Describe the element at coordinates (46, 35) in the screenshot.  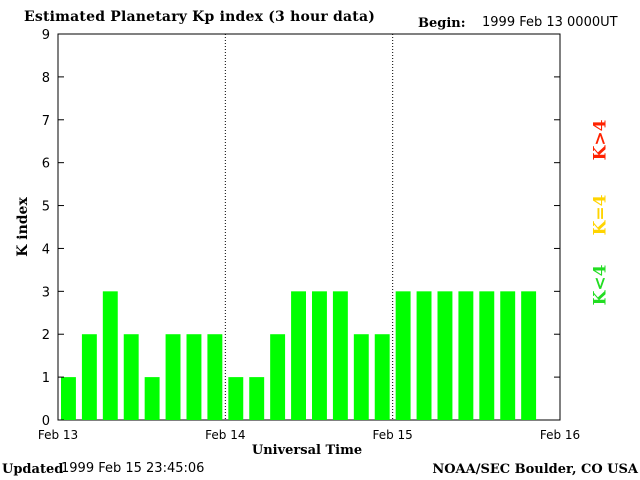
I see `y-tick-label: 9` at that location.